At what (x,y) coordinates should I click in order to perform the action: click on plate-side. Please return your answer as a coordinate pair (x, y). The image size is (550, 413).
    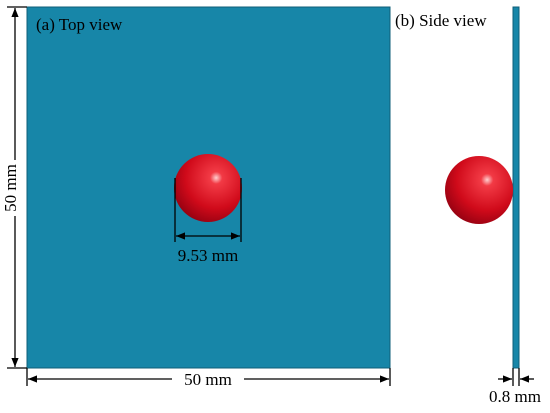
    Looking at the image, I should click on (516, 187).